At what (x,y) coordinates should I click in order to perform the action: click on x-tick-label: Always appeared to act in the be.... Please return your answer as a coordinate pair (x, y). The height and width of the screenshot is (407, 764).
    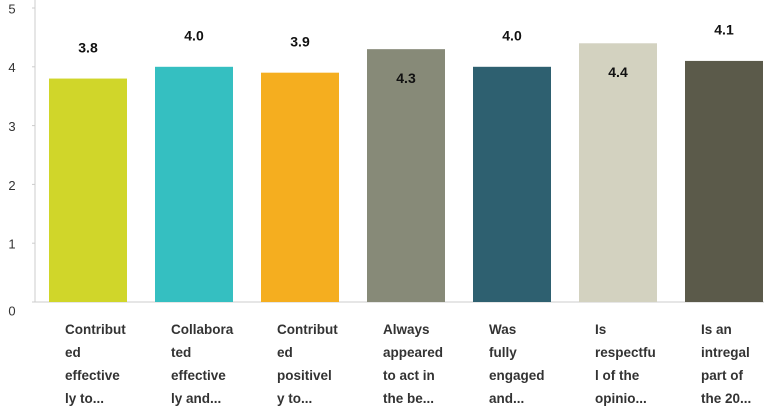
    Looking at the image, I should click on (413, 364).